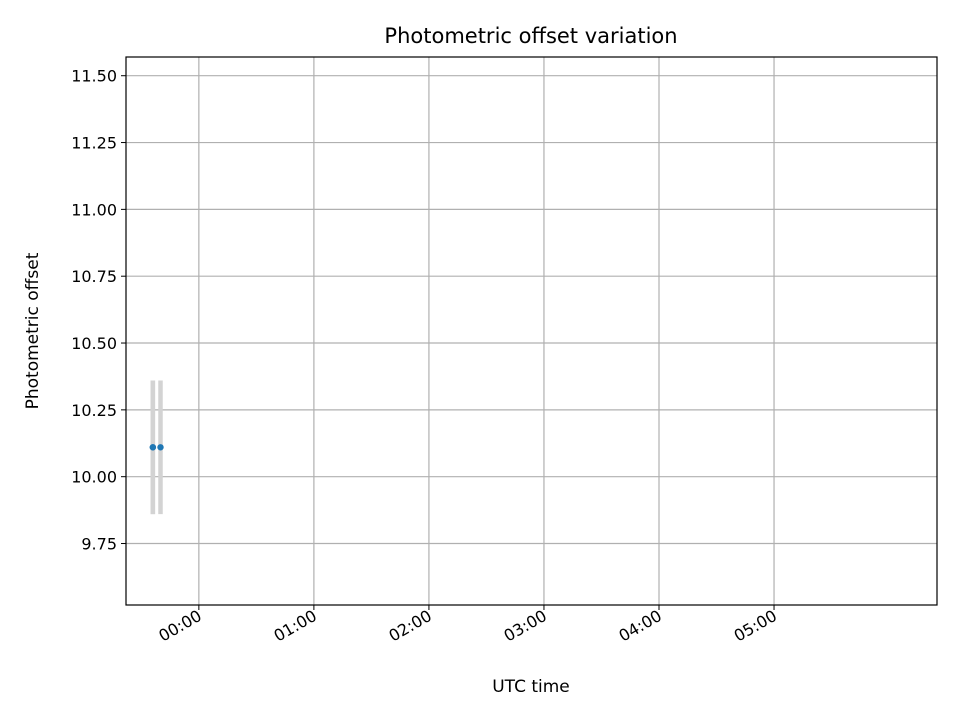 This screenshot has width=960, height=720. I want to click on y-tick-label: 10.25, so click(94, 410).